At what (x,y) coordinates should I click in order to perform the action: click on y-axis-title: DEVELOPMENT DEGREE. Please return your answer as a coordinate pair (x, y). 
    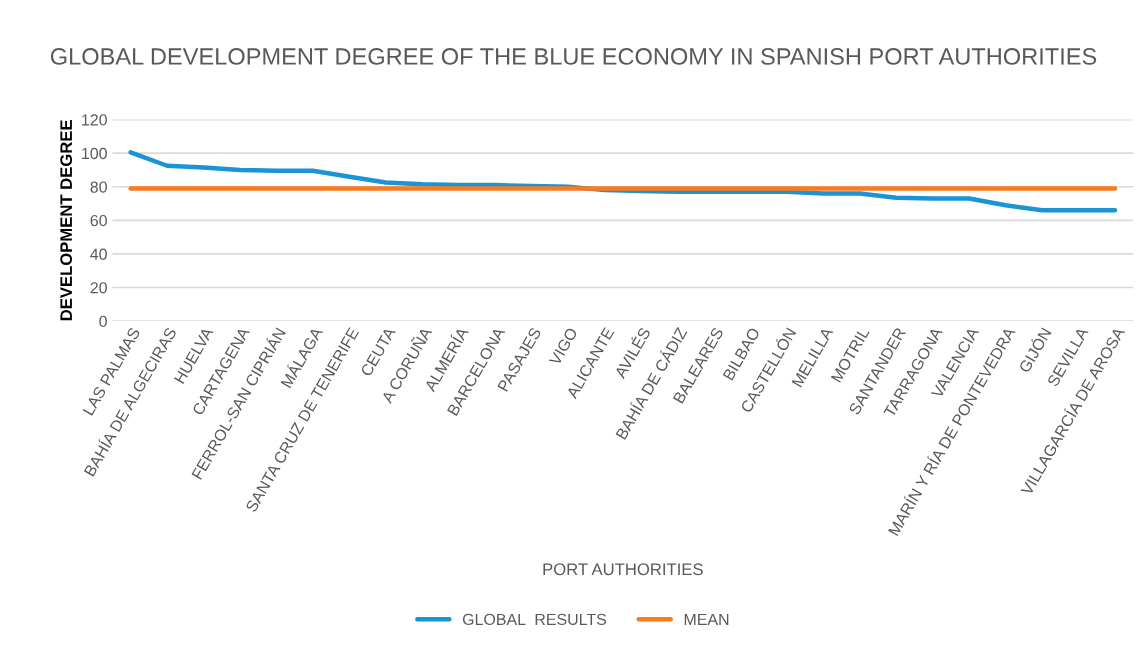
    Looking at the image, I should click on (66, 220).